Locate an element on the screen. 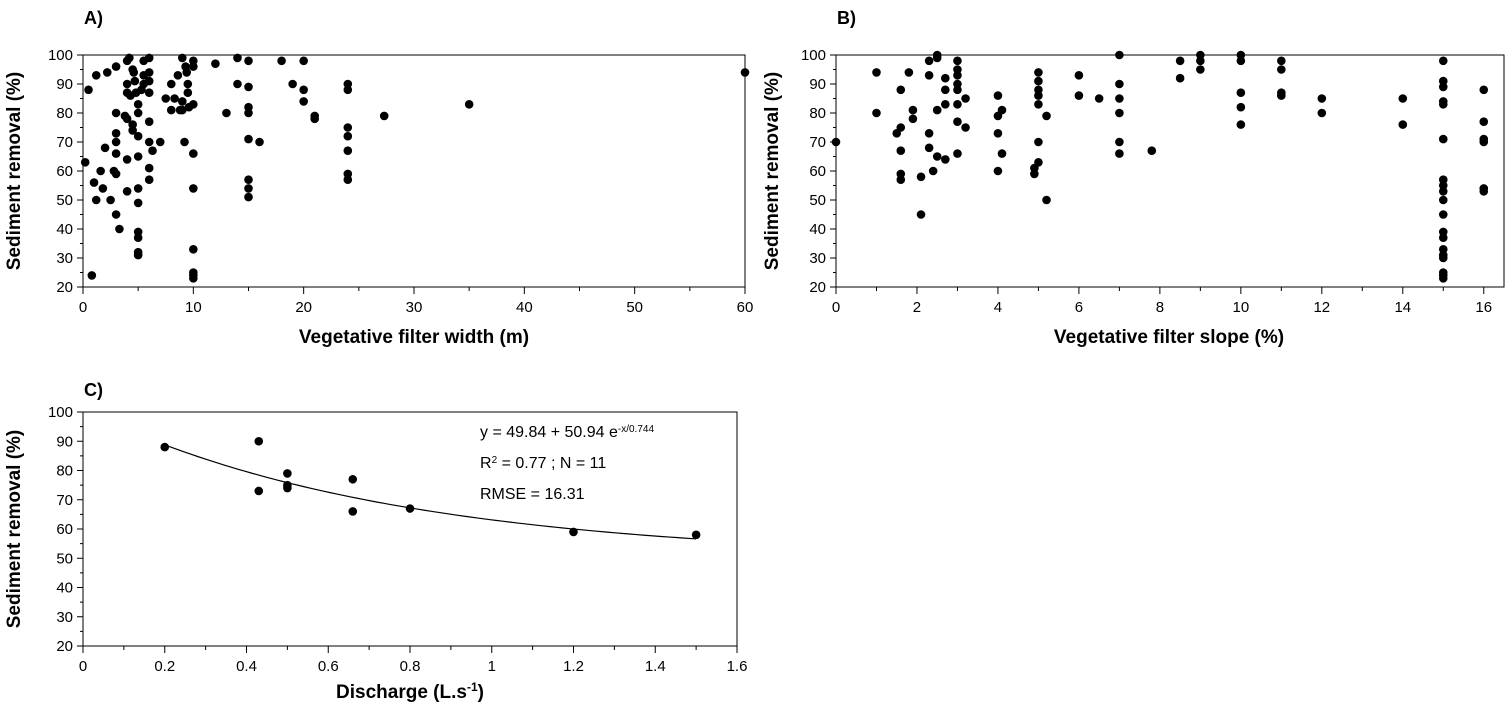 Image resolution: width=1512 pixels, height=712 pixels. panel-c-x-tick-label: 1.4 is located at coordinates (655, 666).